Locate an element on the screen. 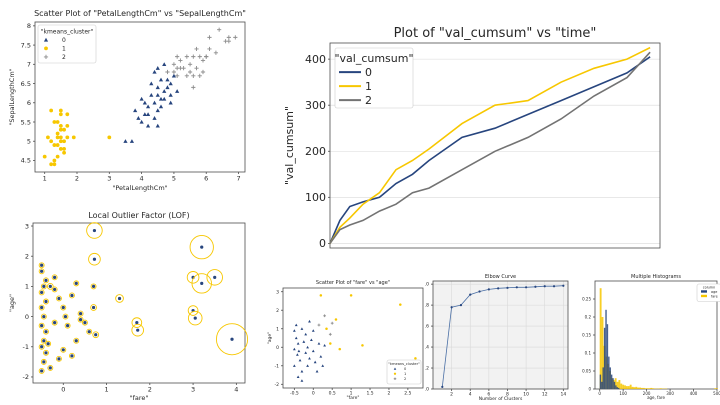 The height and width of the screenshot is (405, 720). y-tick-label: 3 is located at coordinates (27, 226).